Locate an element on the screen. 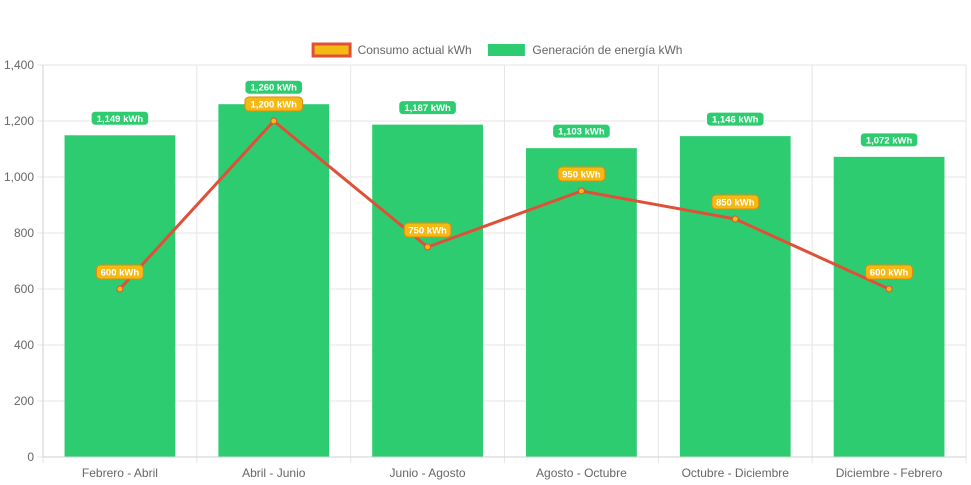 This screenshot has width=971, height=485. data-label-text: 1,103 kWh is located at coordinates (581, 132).